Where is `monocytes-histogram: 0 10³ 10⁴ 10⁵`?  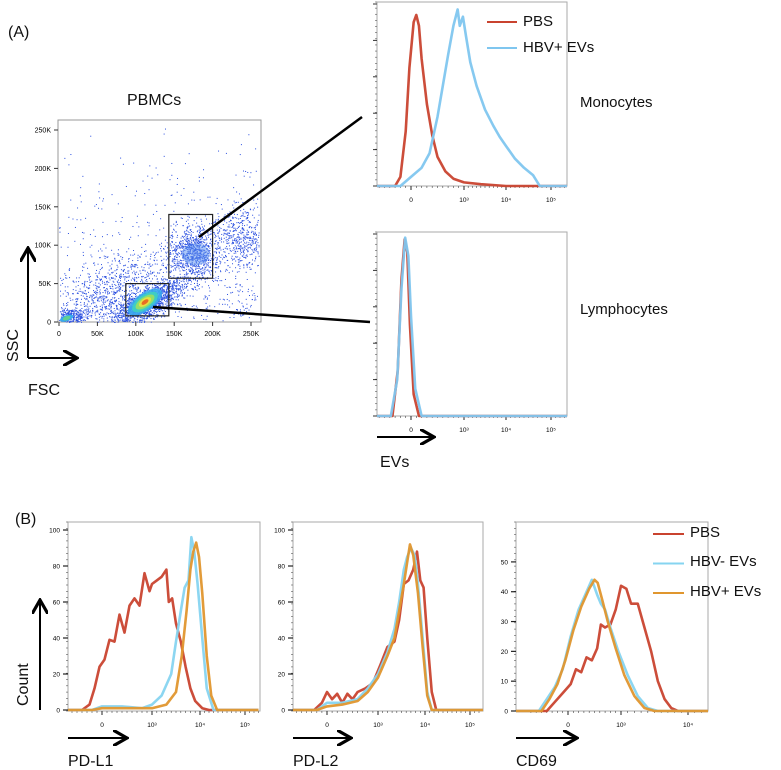
monocytes-histogram: 0 10³ 10⁴ 10⁵ is located at coordinates (470, 102).